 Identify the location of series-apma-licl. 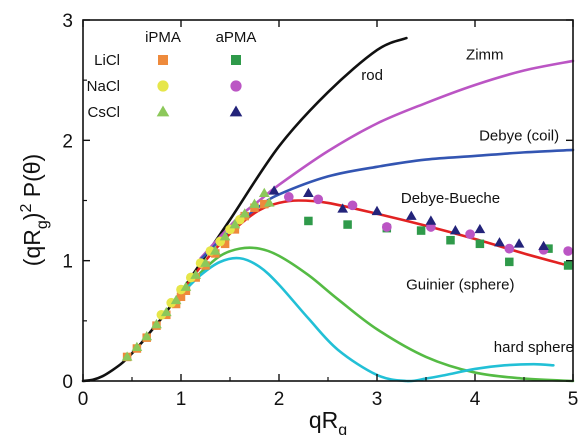
(438, 243).